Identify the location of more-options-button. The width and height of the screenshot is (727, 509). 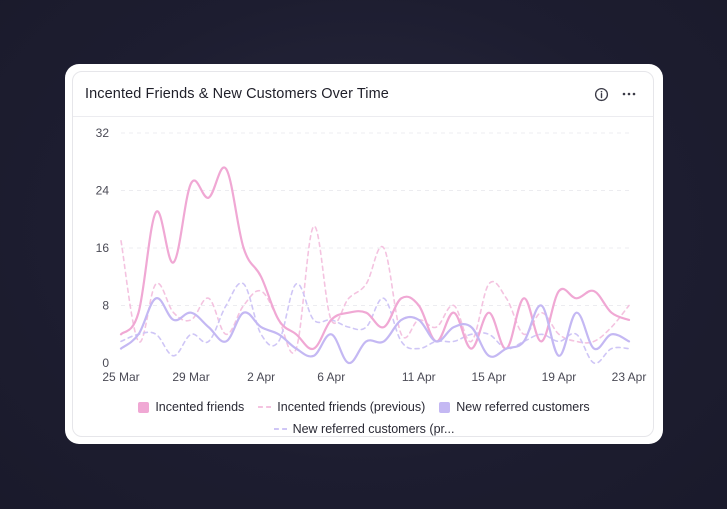
(629, 94).